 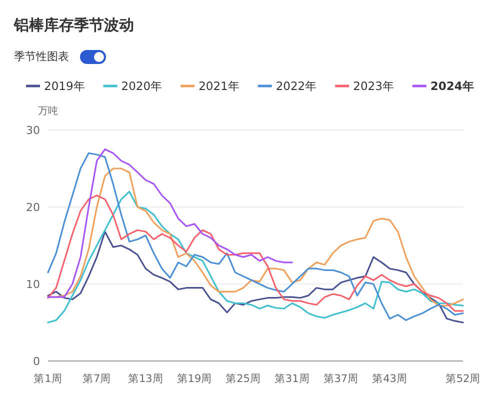 What do you see at coordinates (73, 25) in the screenshot?
I see `chart-title: 铝棒库存季节波动` at bounding box center [73, 25].